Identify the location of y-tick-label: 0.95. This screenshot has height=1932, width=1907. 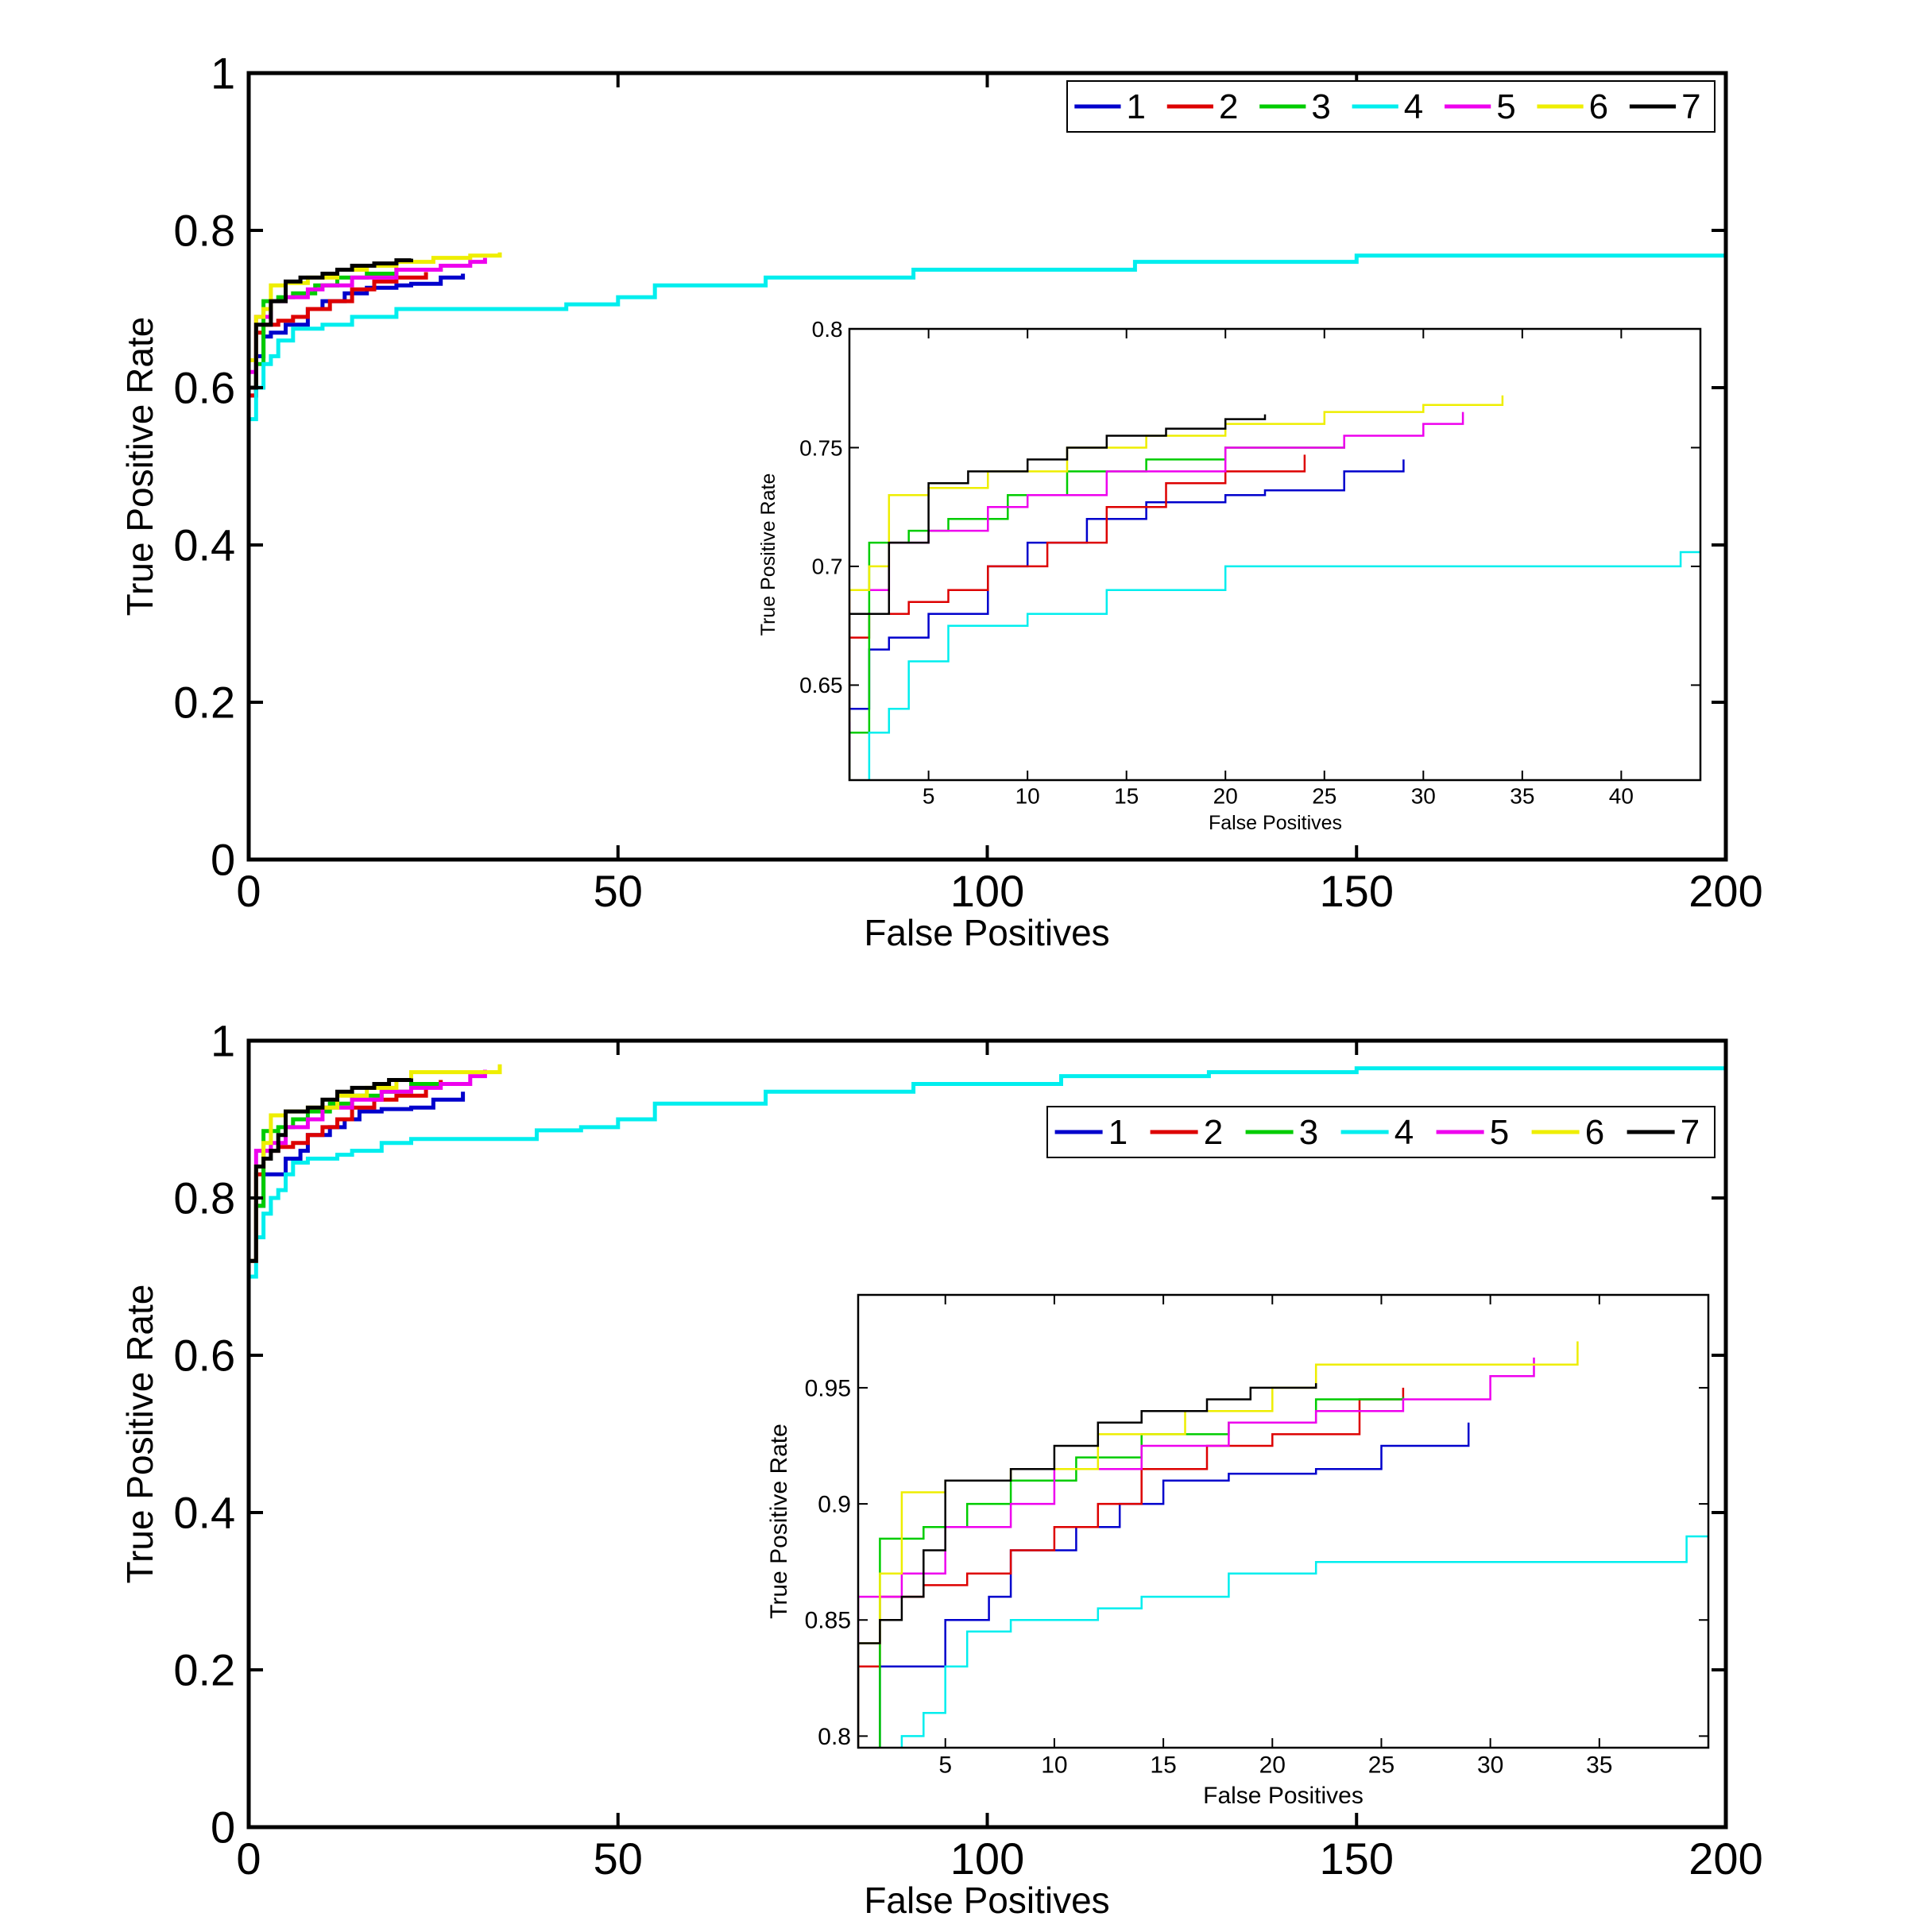
(828, 1388).